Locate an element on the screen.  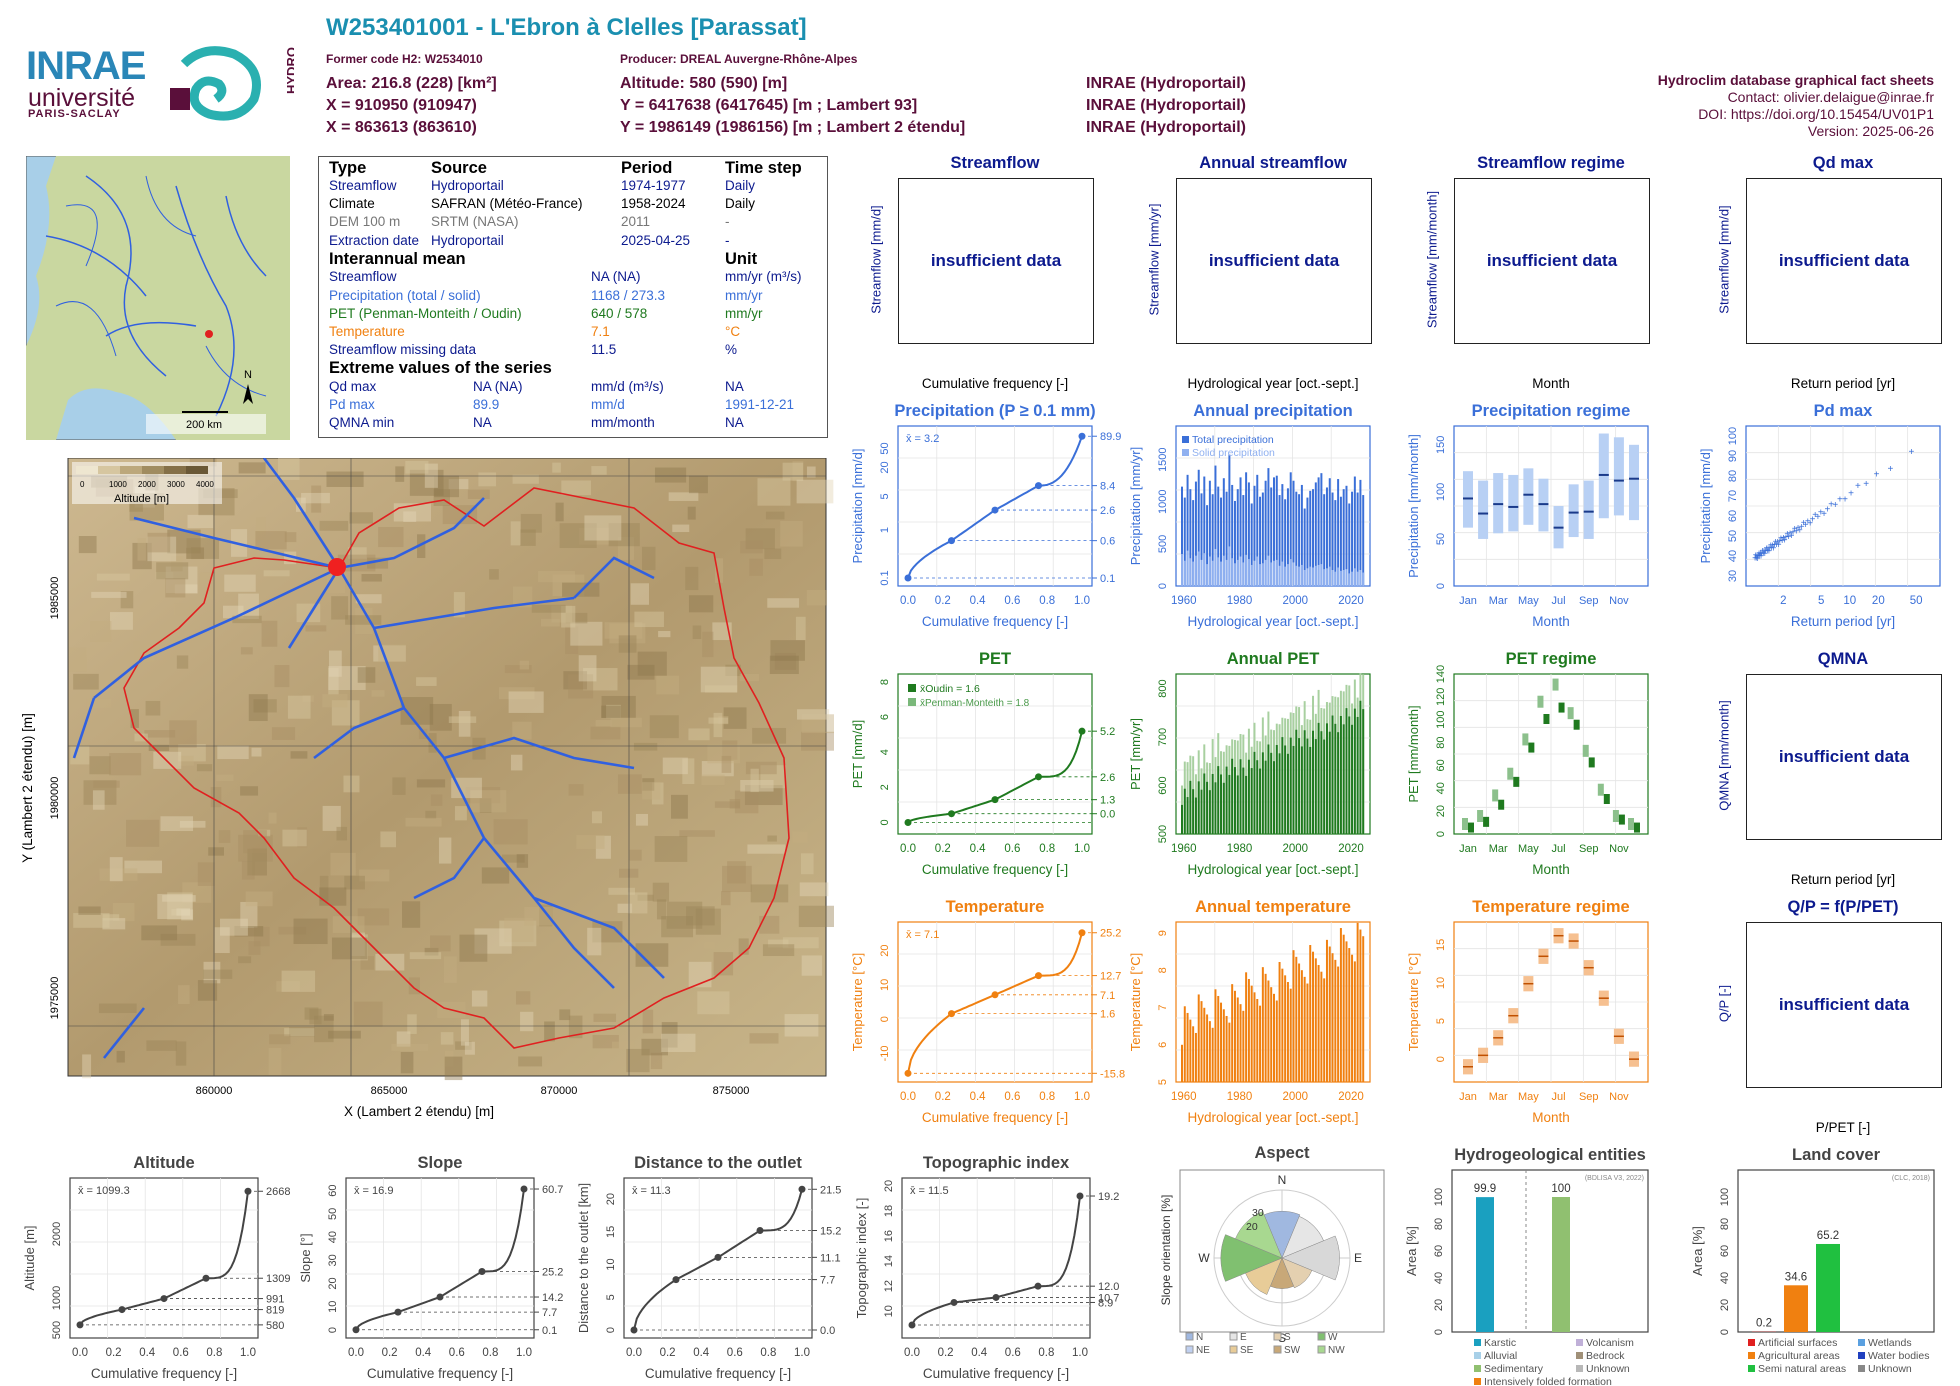
landcover-legend-item: Semi natural areas is located at coordinates (1802, 1369).